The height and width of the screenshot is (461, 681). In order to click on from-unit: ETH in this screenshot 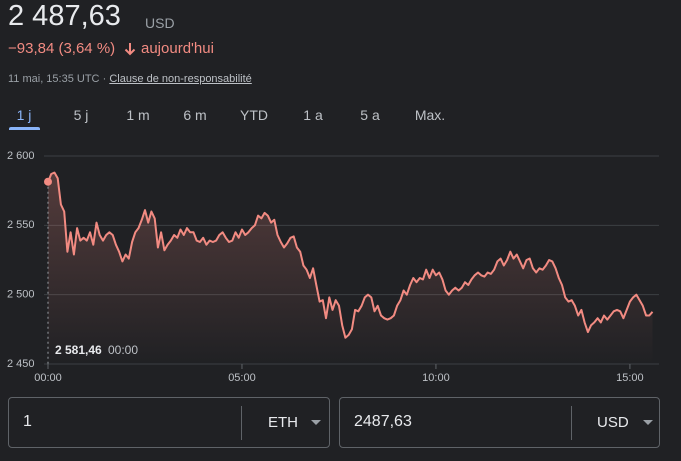, I will do `click(283, 422)`.